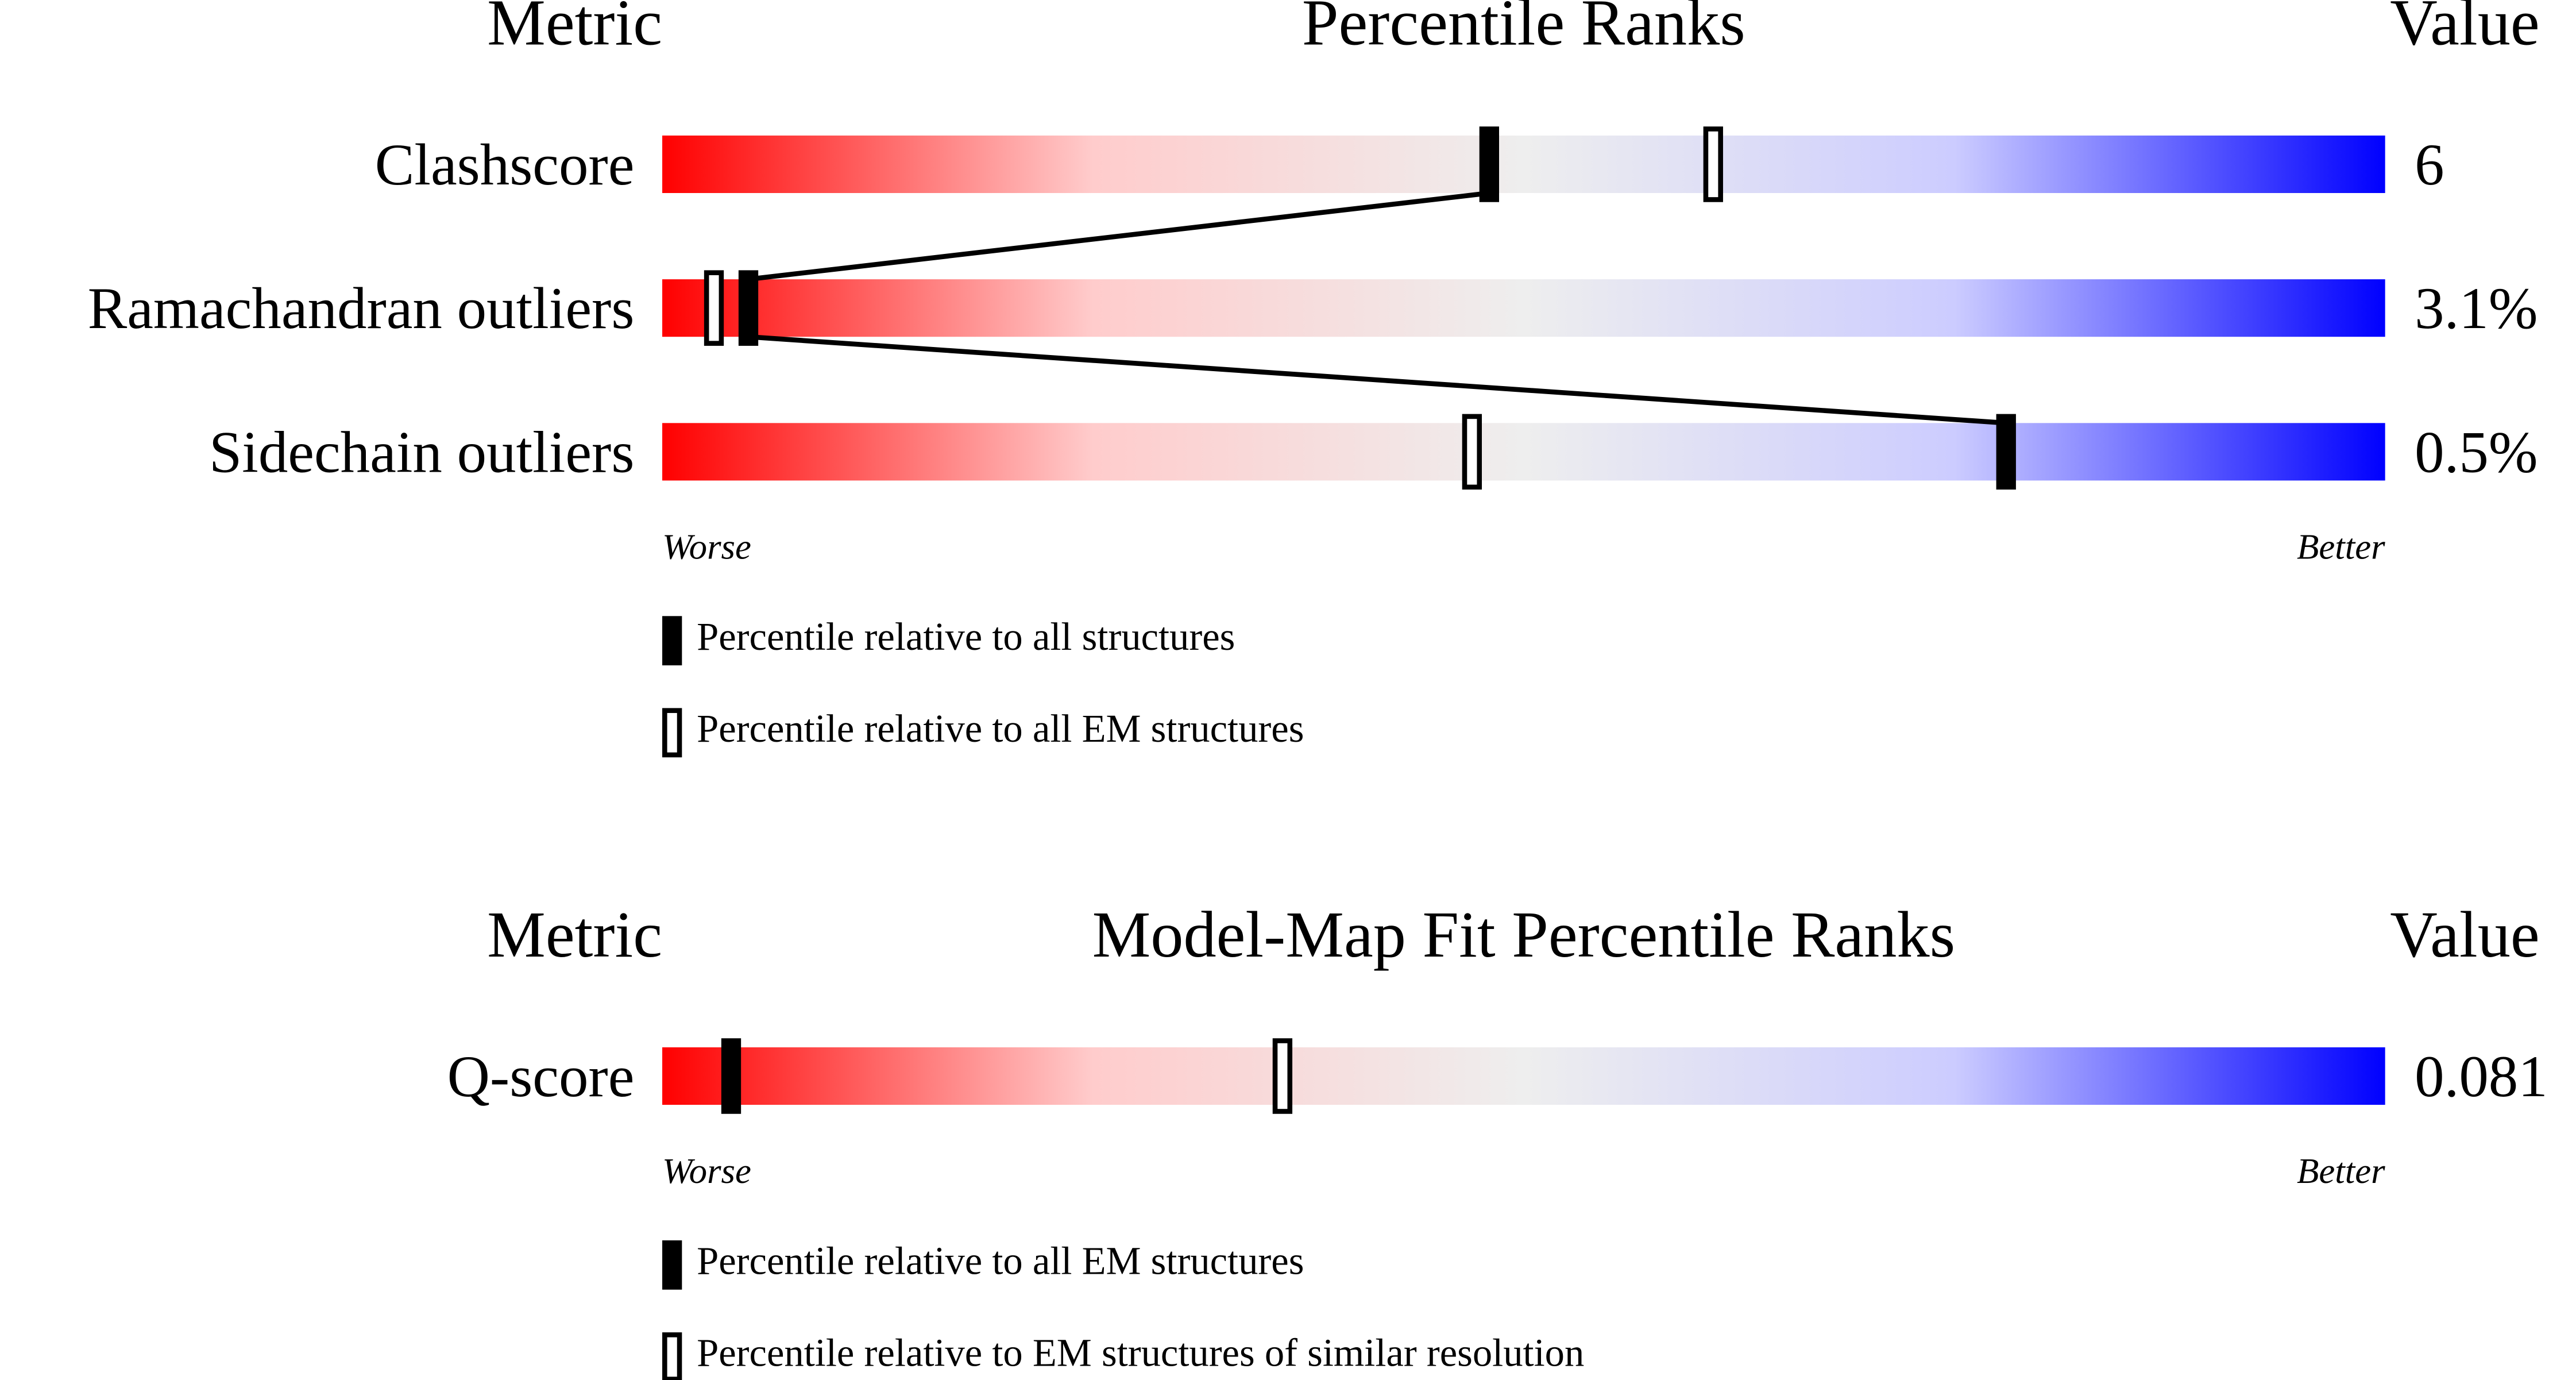 Image resolution: width=2576 pixels, height=1380 pixels. I want to click on metric-value: 0.081, so click(2481, 1076).